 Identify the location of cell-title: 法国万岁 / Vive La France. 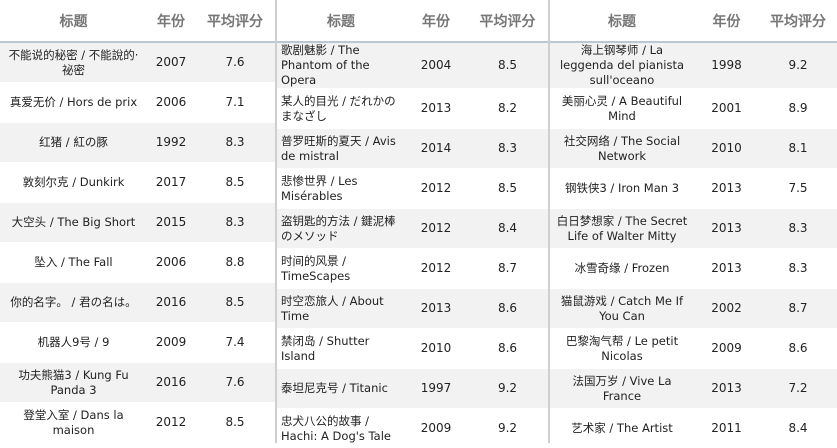
(622, 389).